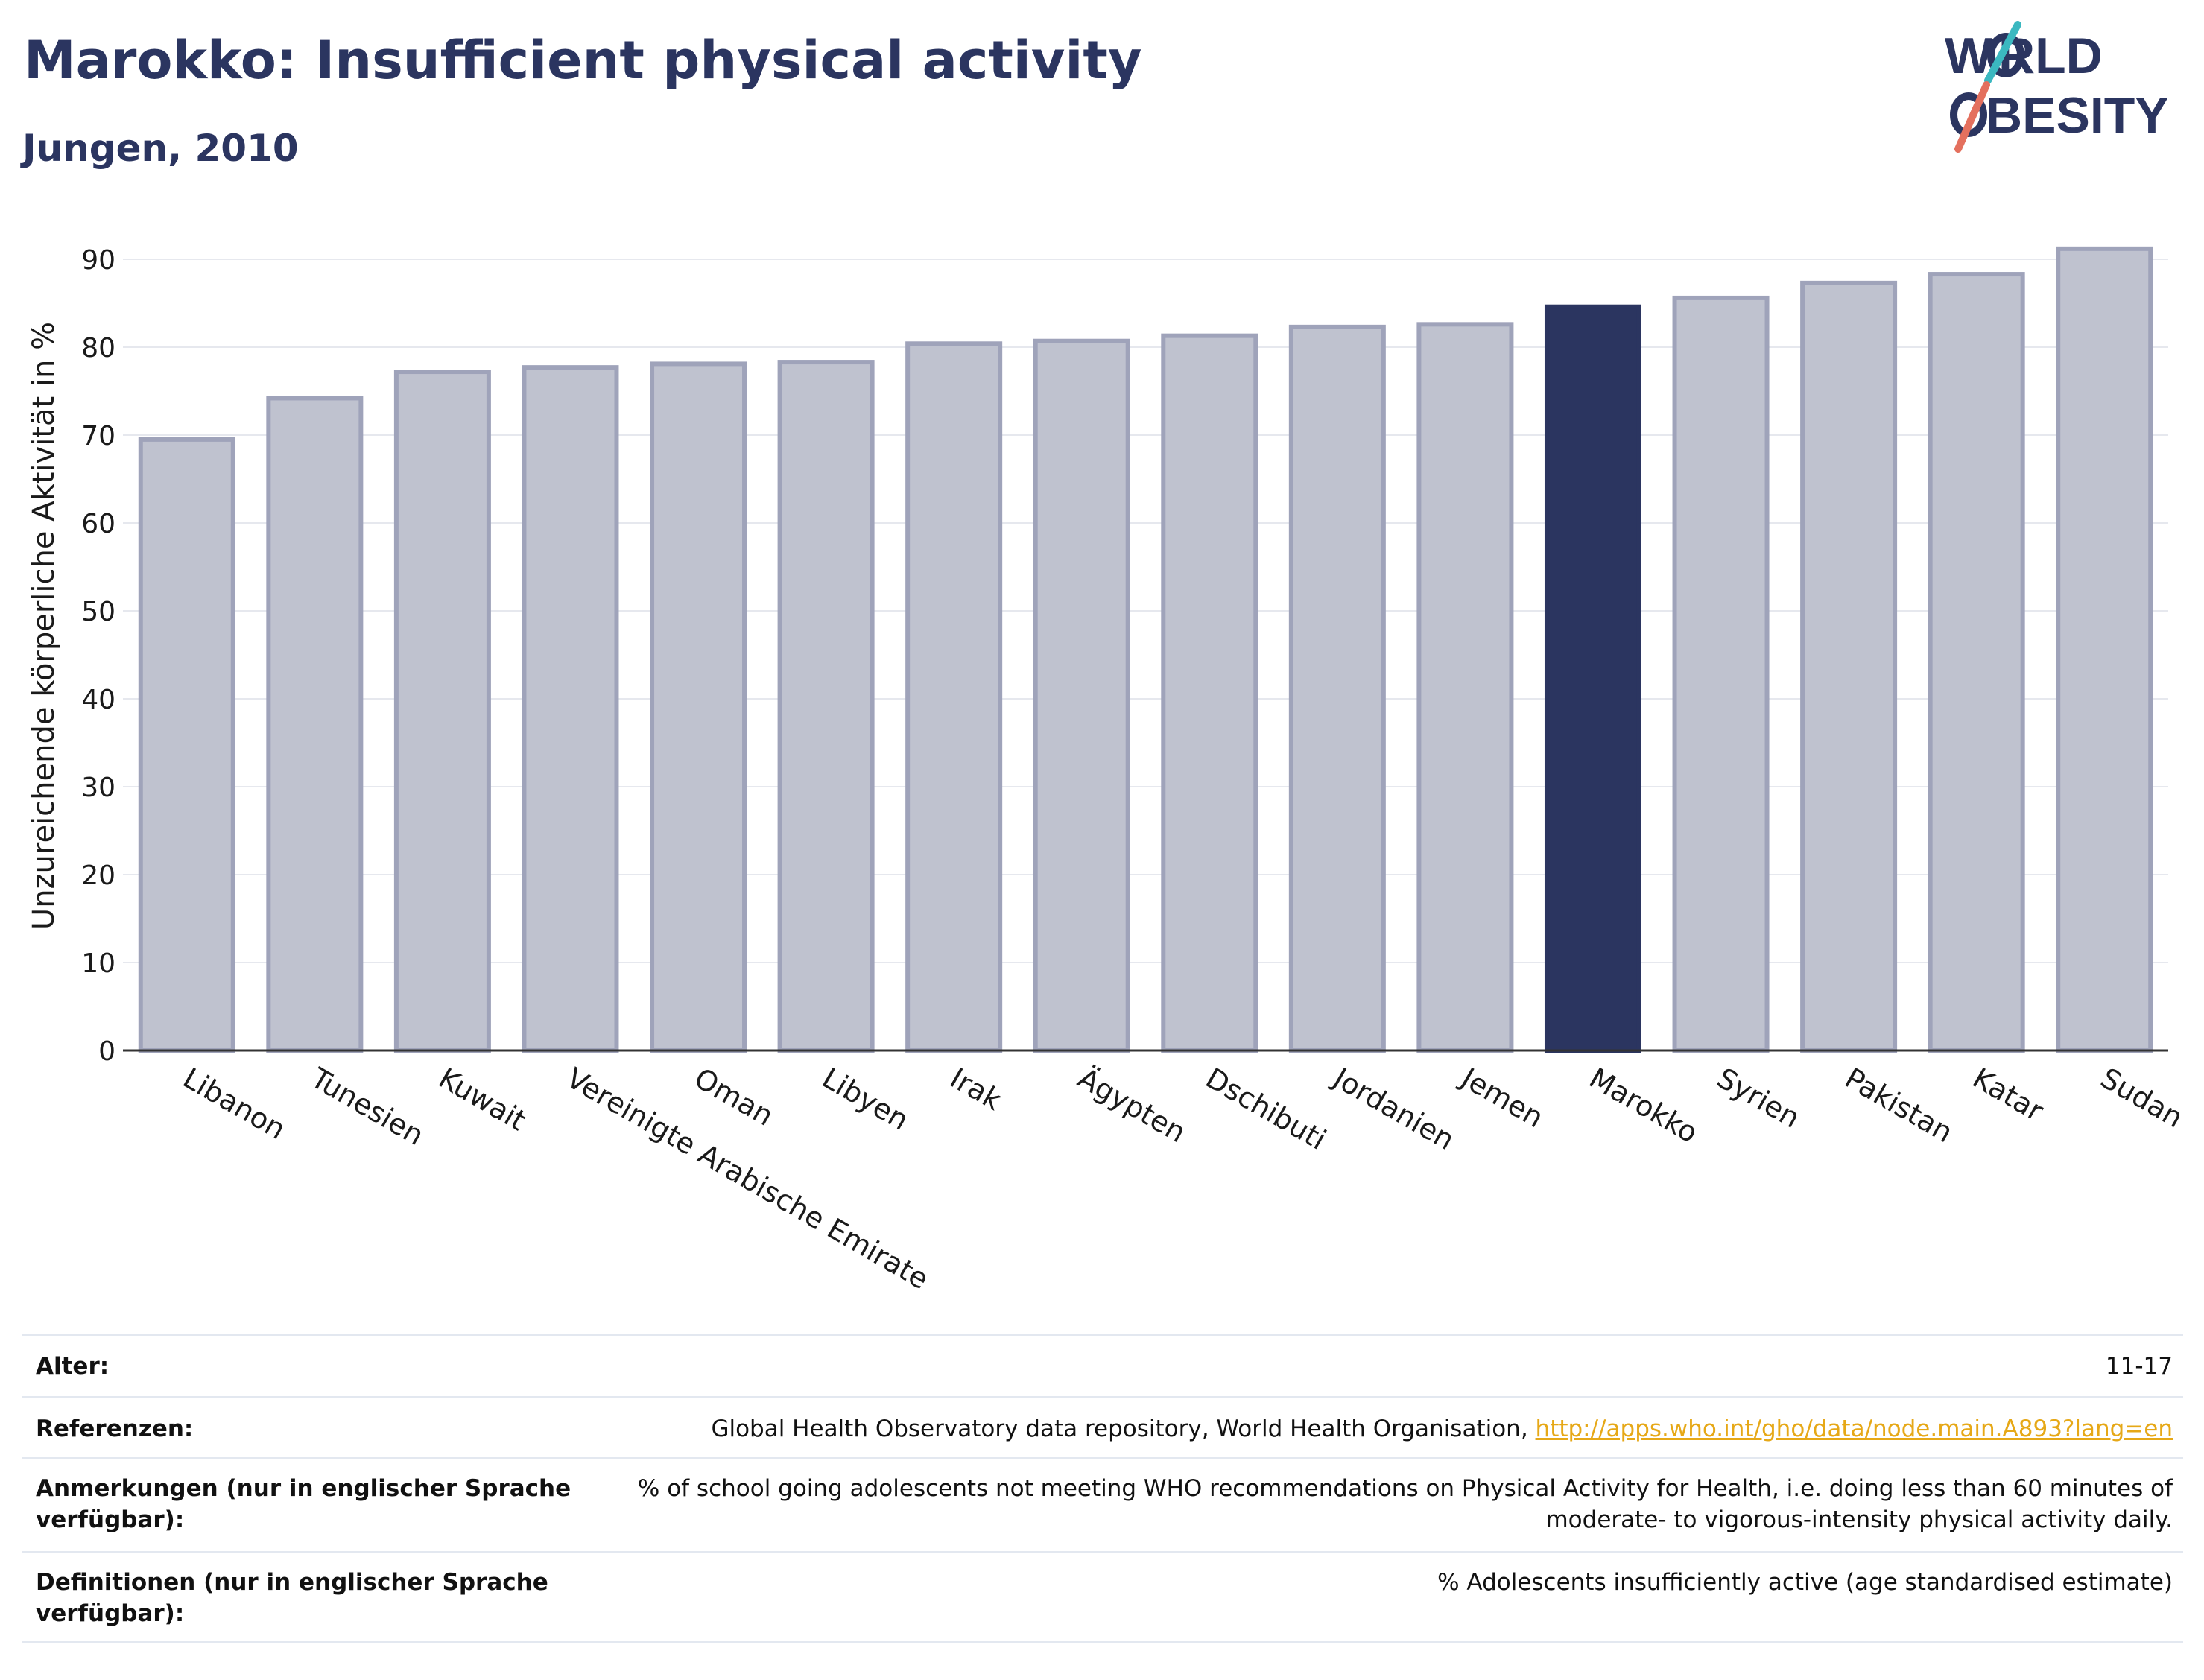  I want to click on y-axis-ticks: 0 10 20 30 40 50 60 70 80 90, so click(98, 656).